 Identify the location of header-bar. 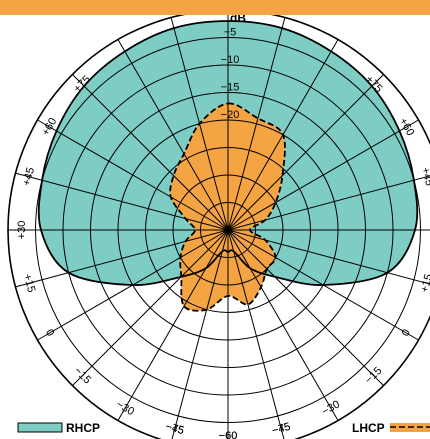
(215, 7).